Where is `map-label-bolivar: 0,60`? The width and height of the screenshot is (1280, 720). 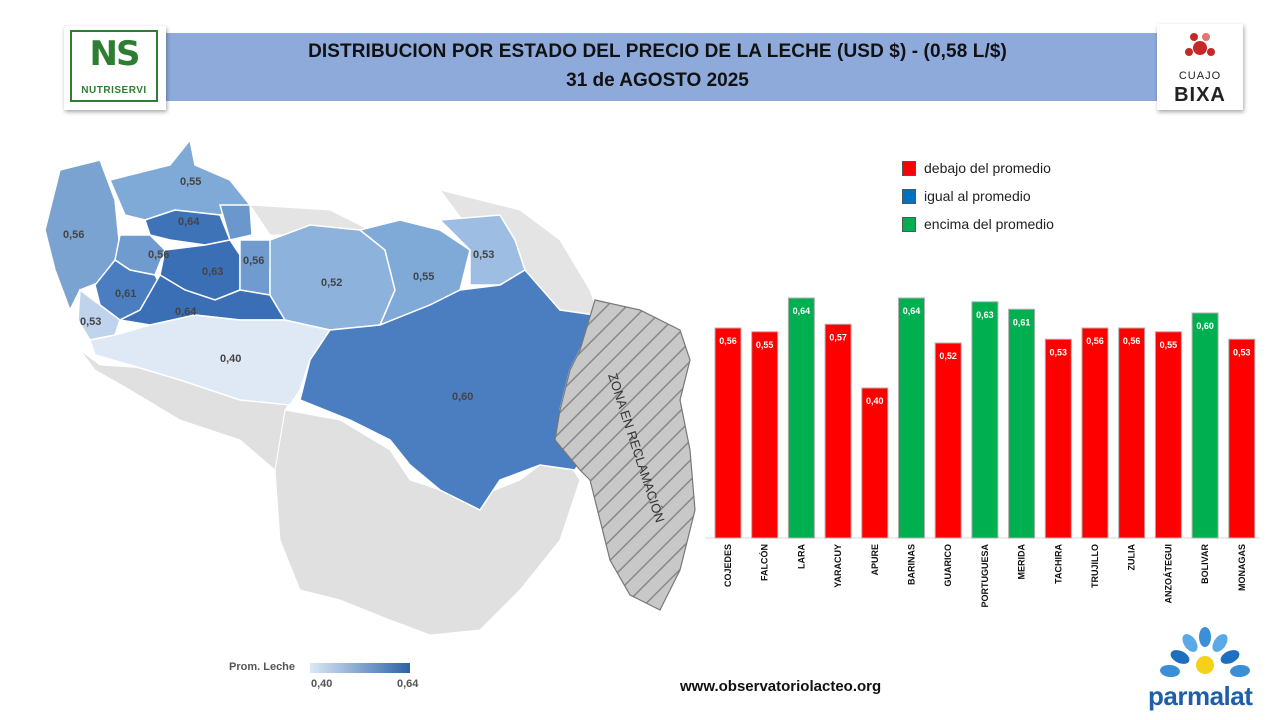
map-label-bolivar: 0,60 is located at coordinates (462, 397).